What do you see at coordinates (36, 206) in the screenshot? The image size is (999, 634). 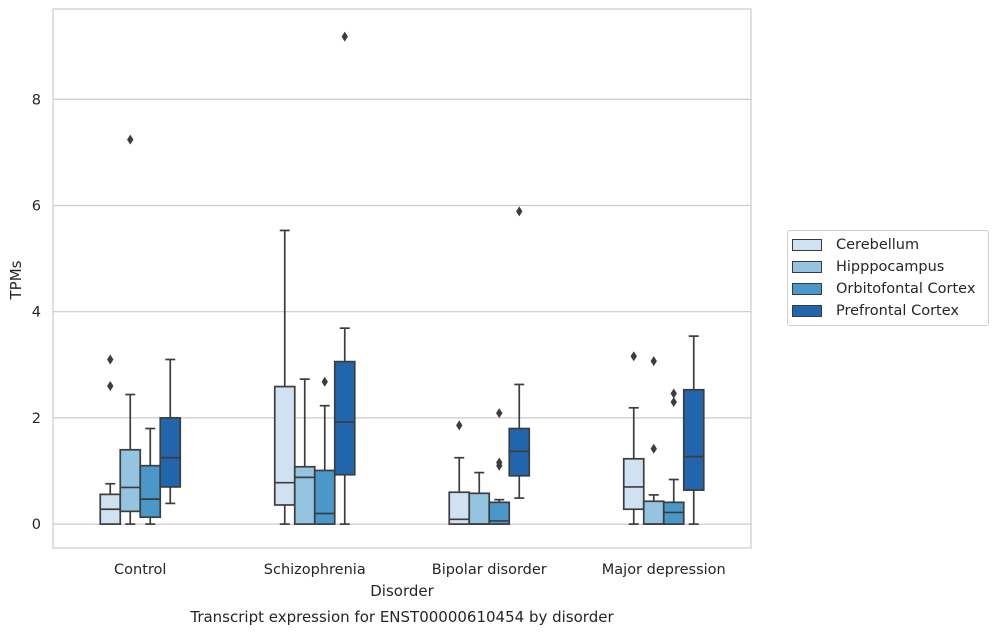 I see `y-tick-label: 6` at bounding box center [36, 206].